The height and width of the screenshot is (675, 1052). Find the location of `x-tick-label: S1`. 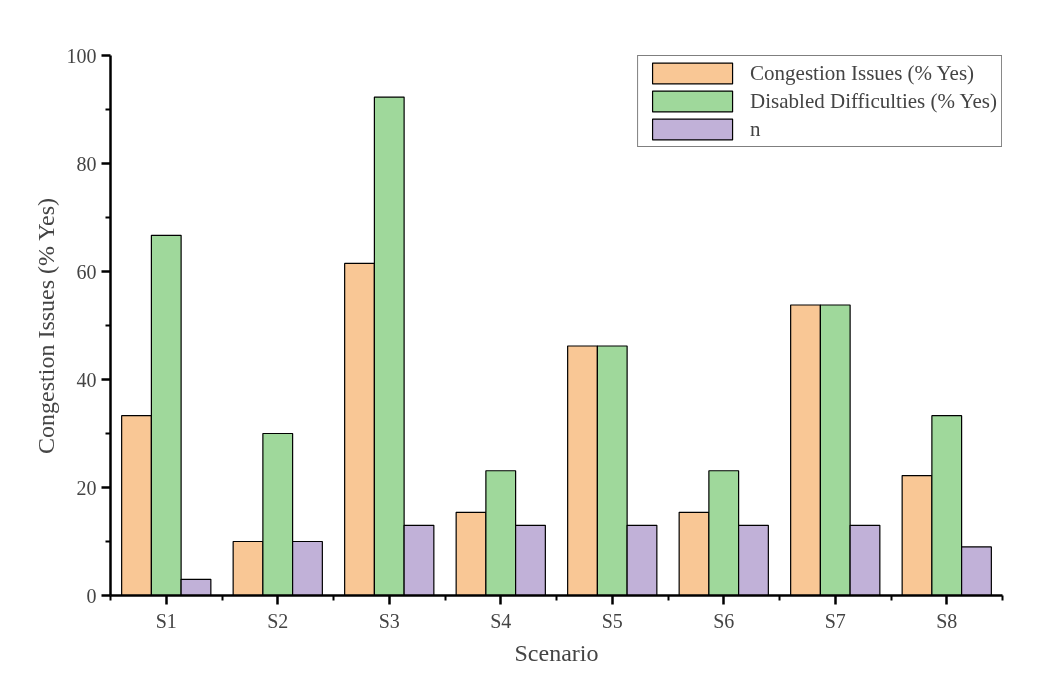

x-tick-label: S1 is located at coordinates (166, 620).